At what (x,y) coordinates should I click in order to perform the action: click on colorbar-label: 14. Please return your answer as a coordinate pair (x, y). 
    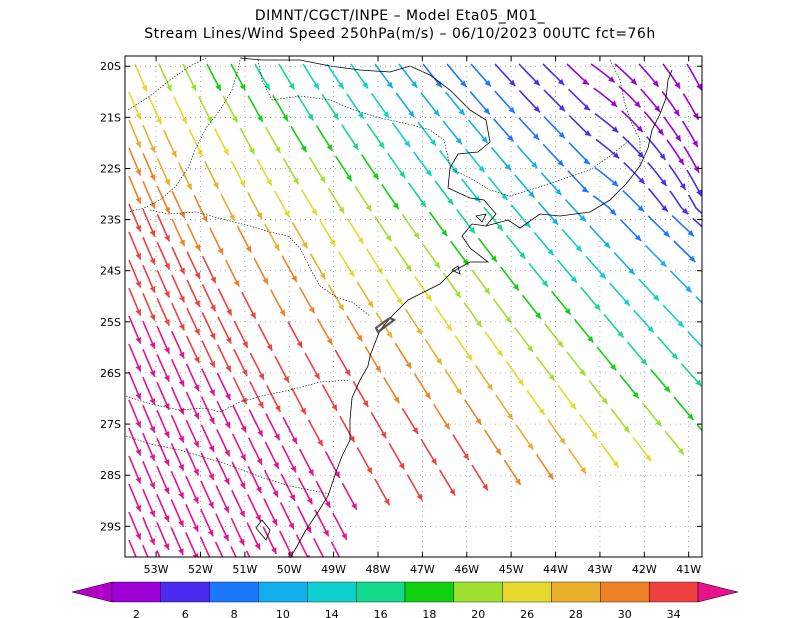
    Looking at the image, I should click on (332, 613).